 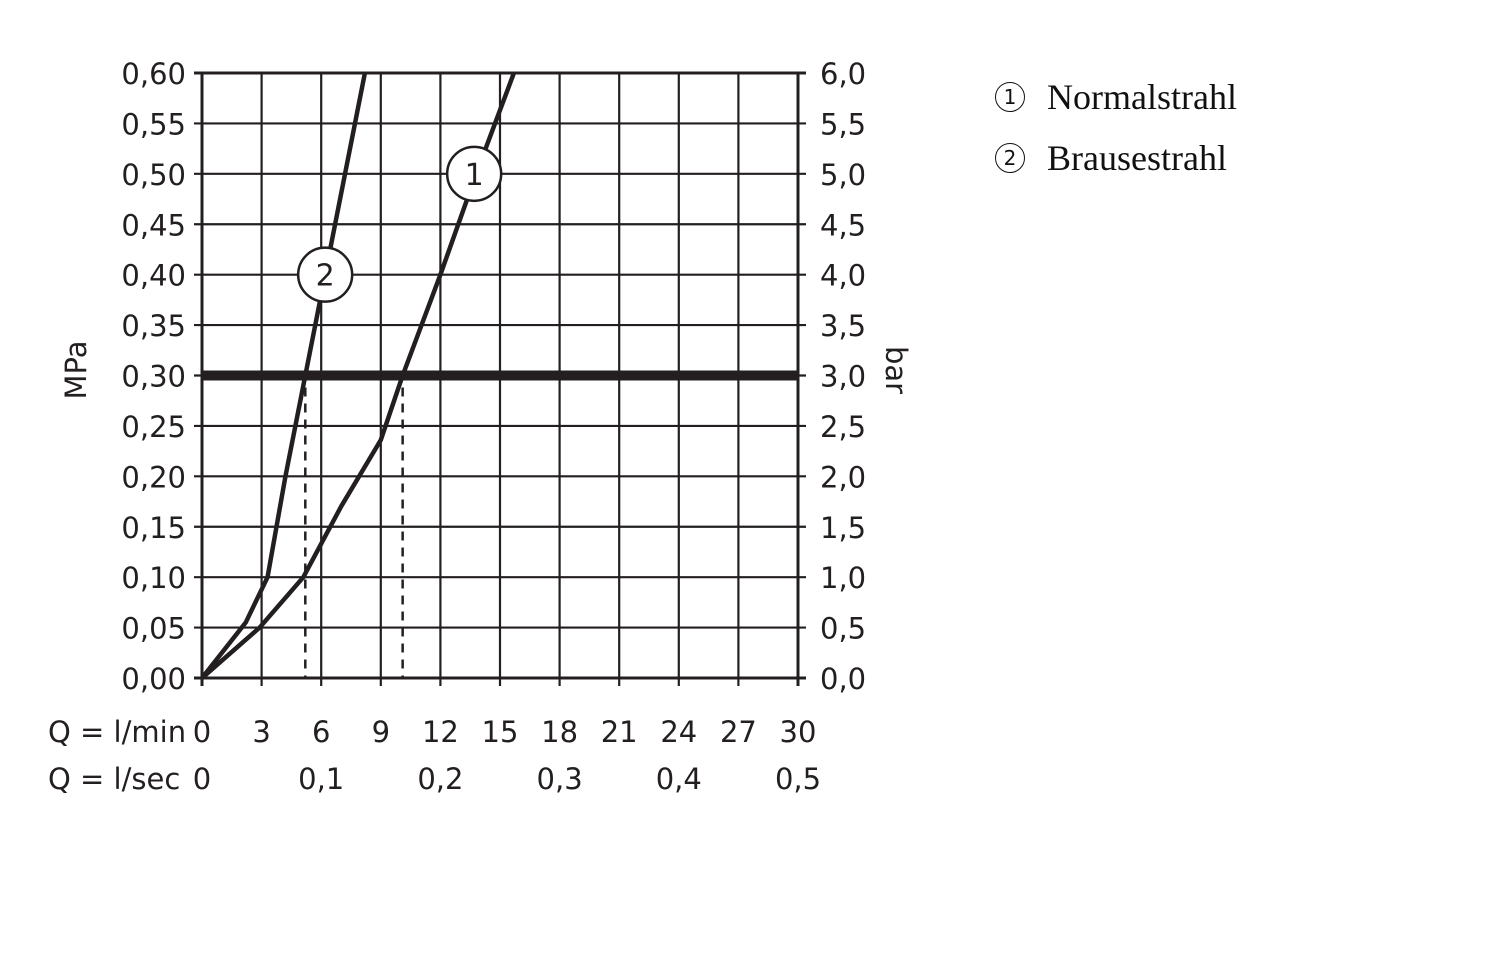 I want to click on x-tick-label: 15, so click(x=500, y=732).